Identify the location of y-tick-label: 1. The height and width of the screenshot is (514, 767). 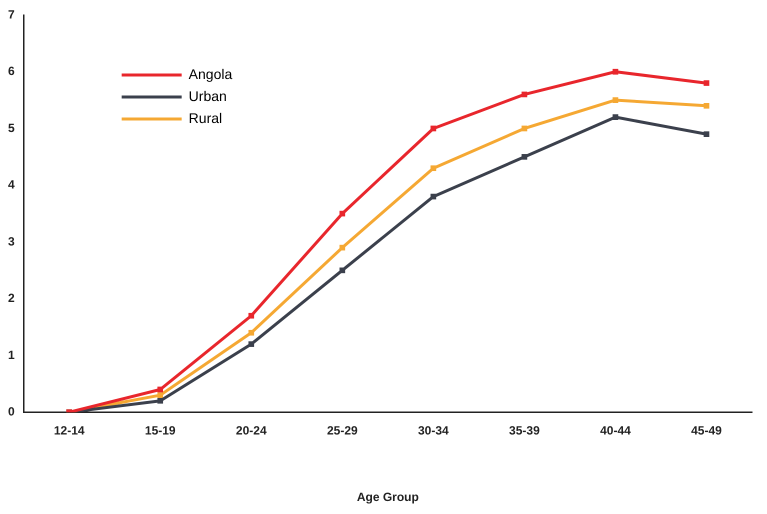
(11, 355).